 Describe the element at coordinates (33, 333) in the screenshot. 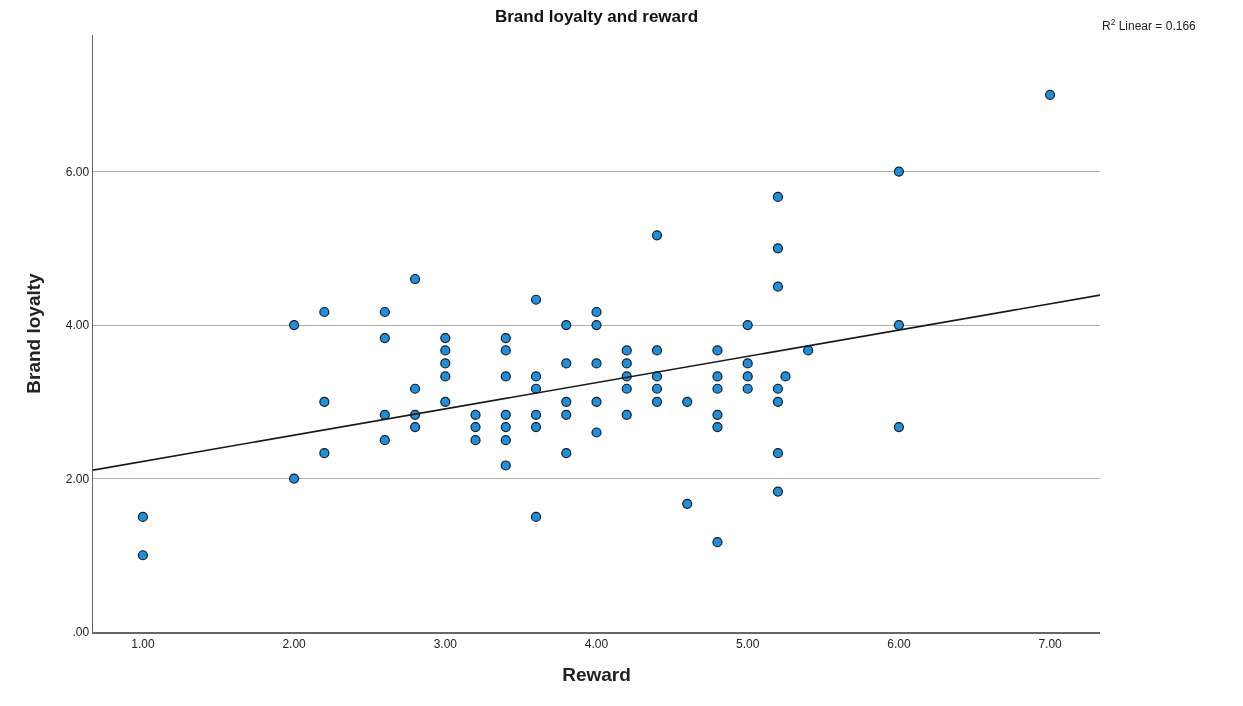

I see `y-axis-title: Brand loyalty` at that location.